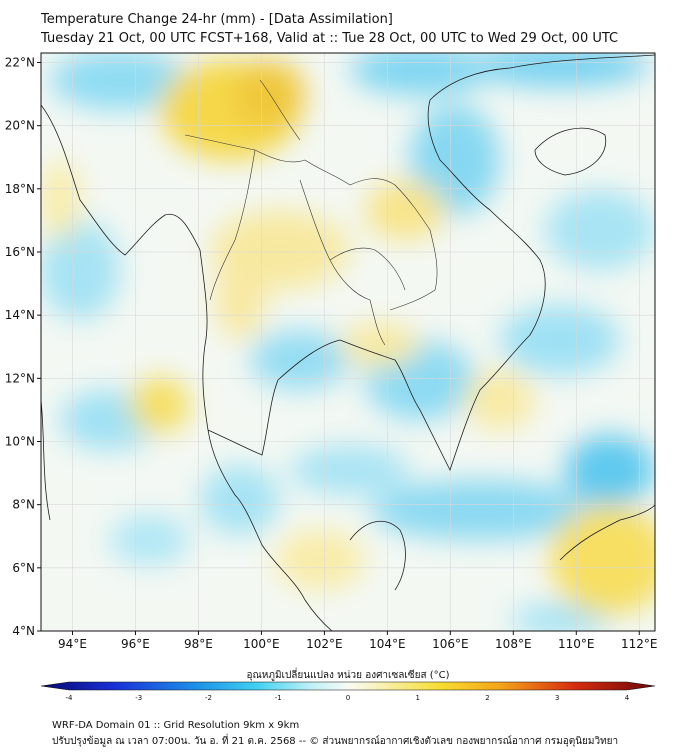 This screenshot has height=756, width=676. I want to click on colorbar-tick-label: 4, so click(627, 698).